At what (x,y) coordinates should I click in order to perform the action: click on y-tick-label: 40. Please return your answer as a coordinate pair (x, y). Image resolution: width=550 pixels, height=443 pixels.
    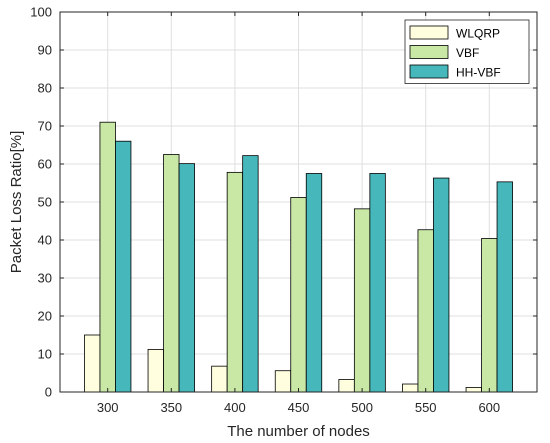
    Looking at the image, I should click on (45, 240).